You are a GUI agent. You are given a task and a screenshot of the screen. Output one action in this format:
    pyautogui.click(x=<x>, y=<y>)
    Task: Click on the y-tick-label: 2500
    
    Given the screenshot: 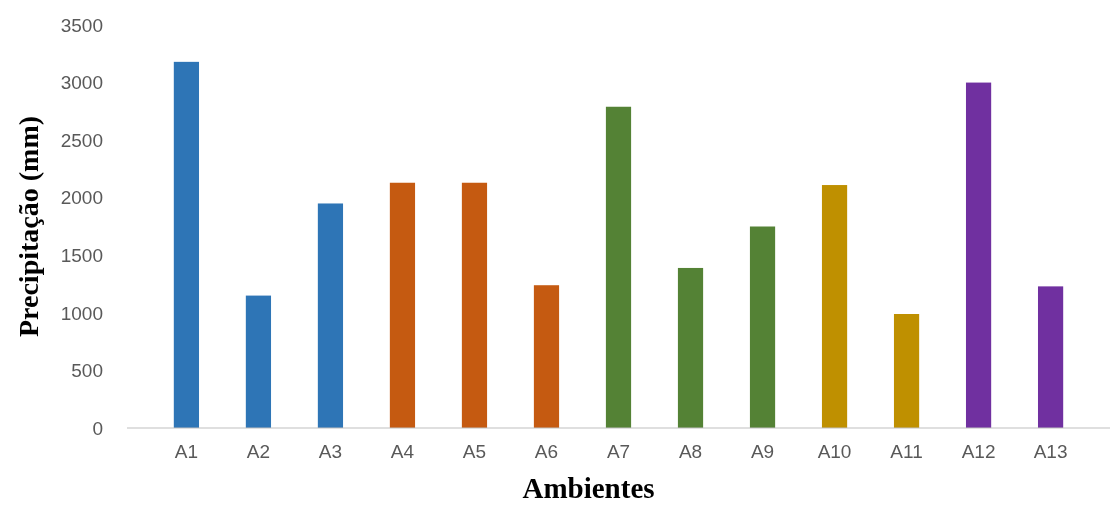 What is the action you would take?
    pyautogui.click(x=81, y=140)
    